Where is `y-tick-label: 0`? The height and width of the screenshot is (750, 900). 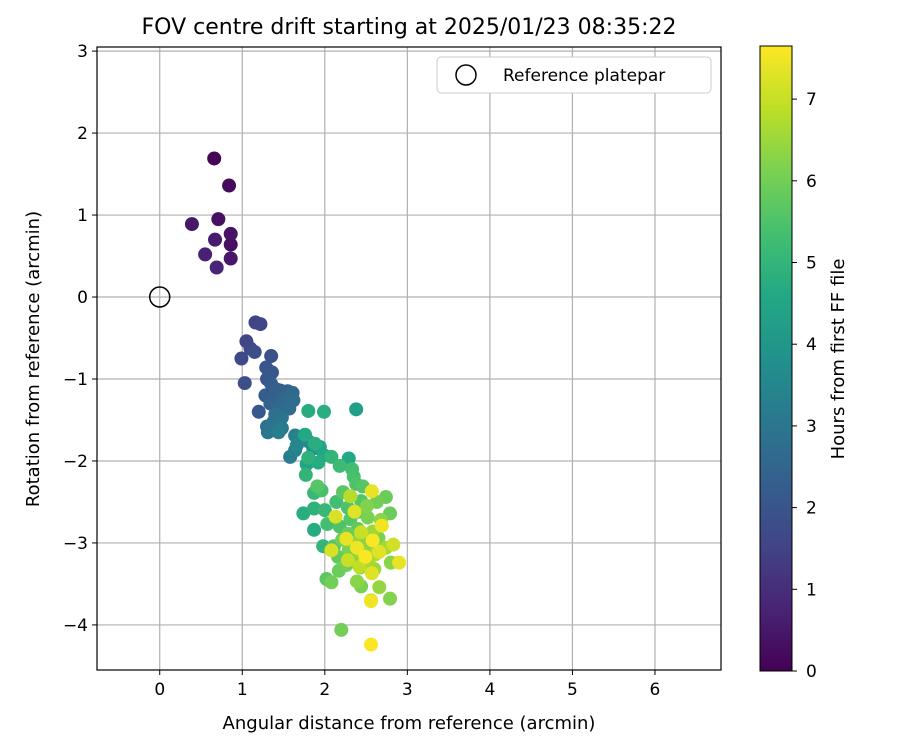
y-tick-label: 0 is located at coordinates (82, 298).